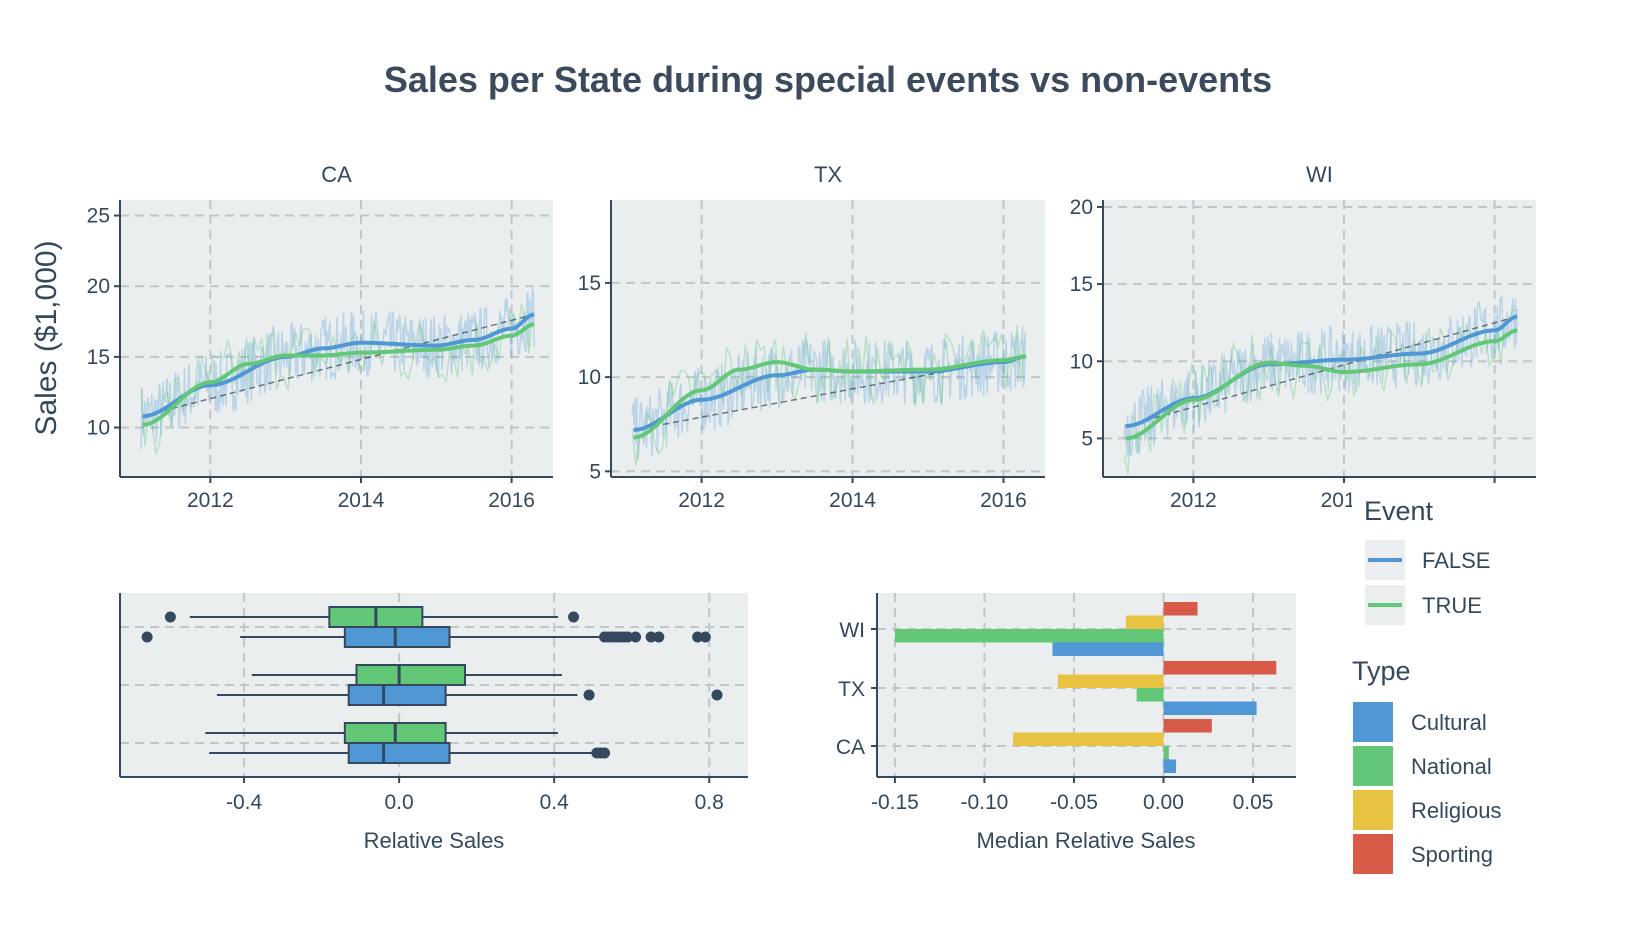  Describe the element at coordinates (1373, 810) in the screenshot. I see `legend-swatch-religious` at that location.